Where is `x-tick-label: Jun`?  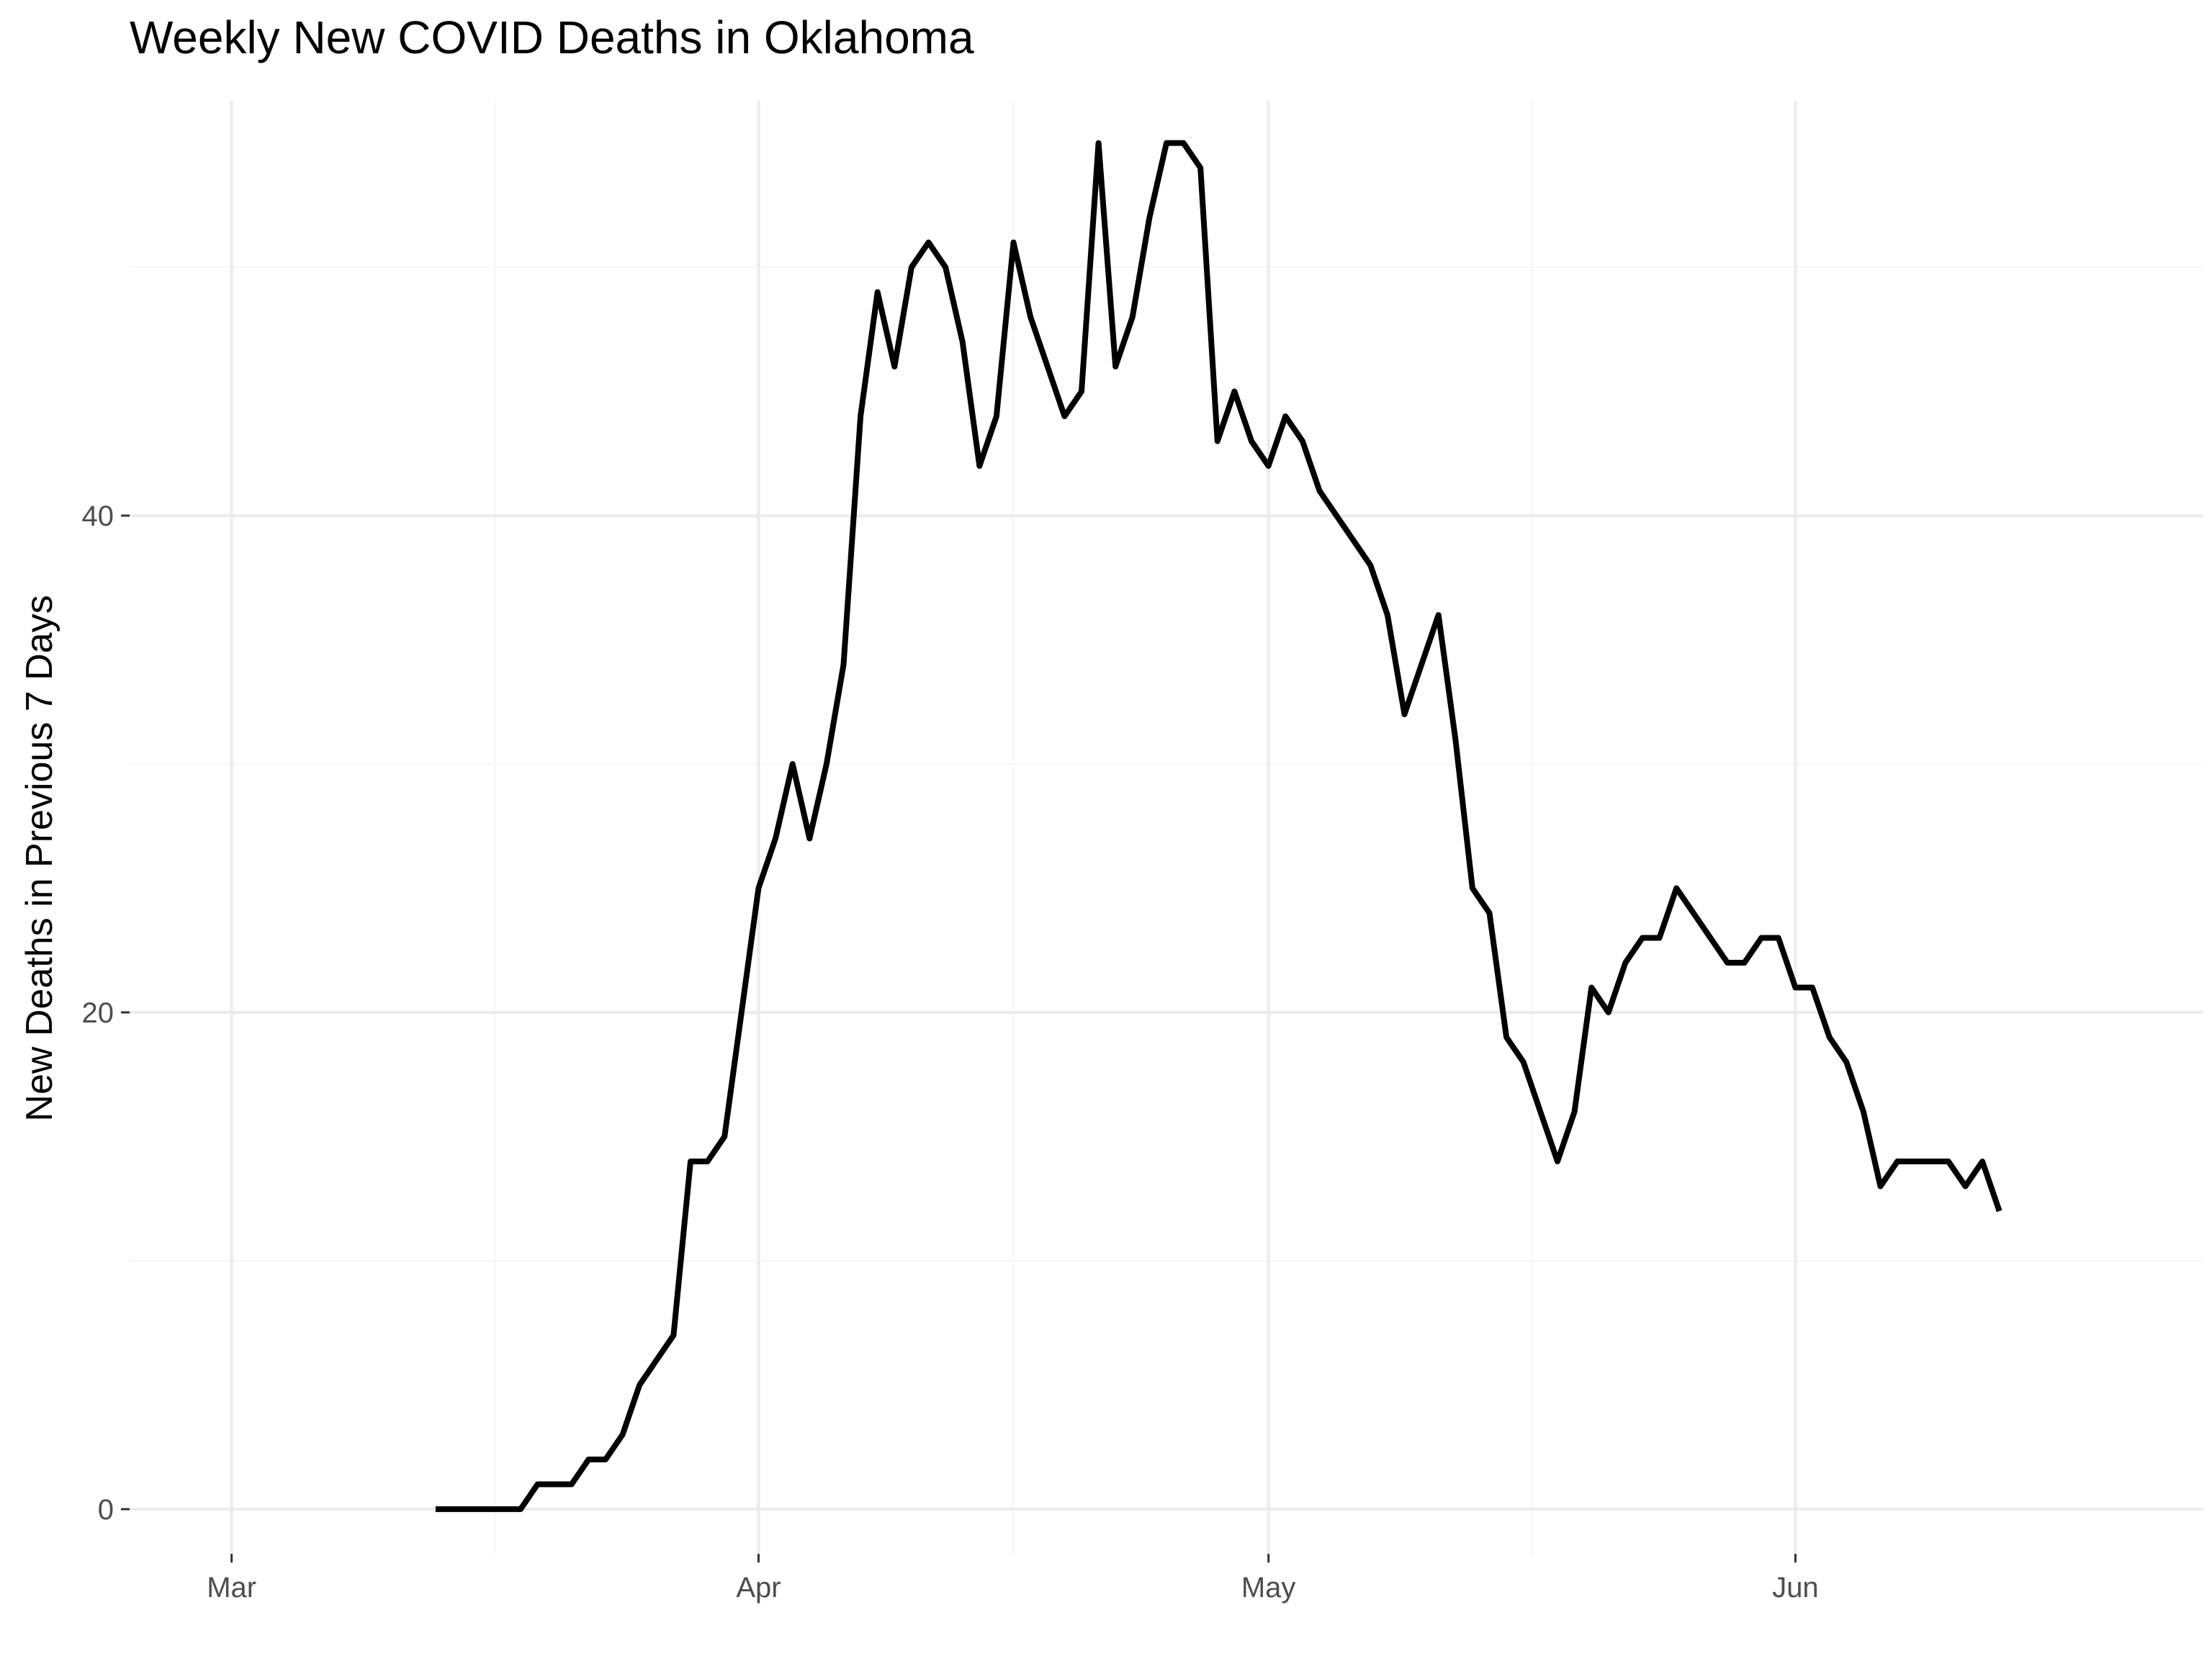
x-tick-label: Jun is located at coordinates (1795, 1588).